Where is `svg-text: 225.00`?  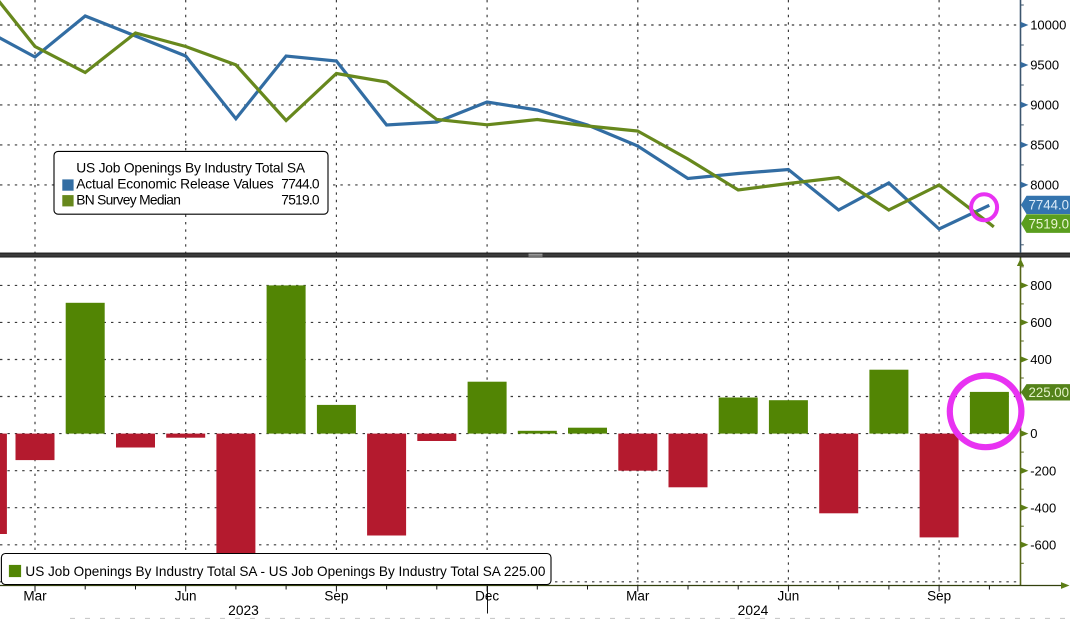
svg-text: 225.00 is located at coordinates (1049, 392).